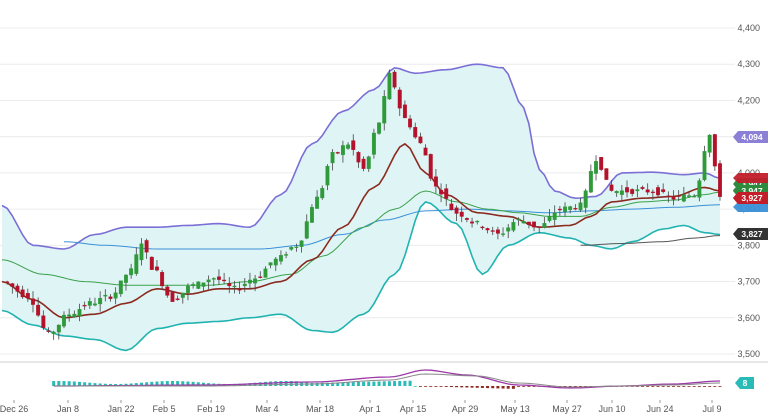  I want to click on x-tick-label: Mar 4, so click(266, 409).